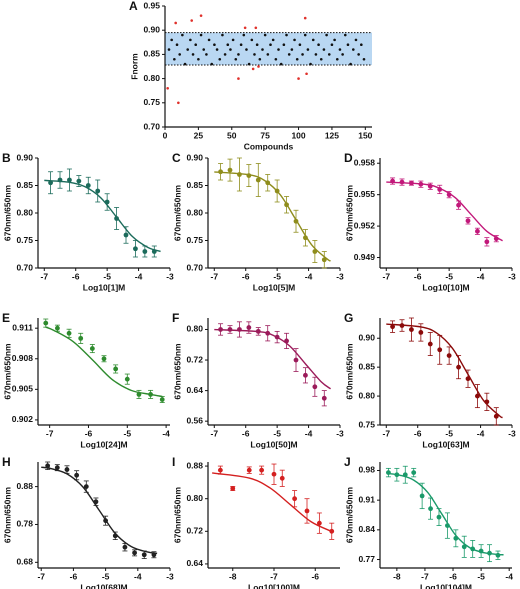 Image resolution: width=520 pixels, height=589 pixels. What do you see at coordinates (365, 194) in the screenshot?
I see `y-tick-label: 0.955` at bounding box center [365, 194].